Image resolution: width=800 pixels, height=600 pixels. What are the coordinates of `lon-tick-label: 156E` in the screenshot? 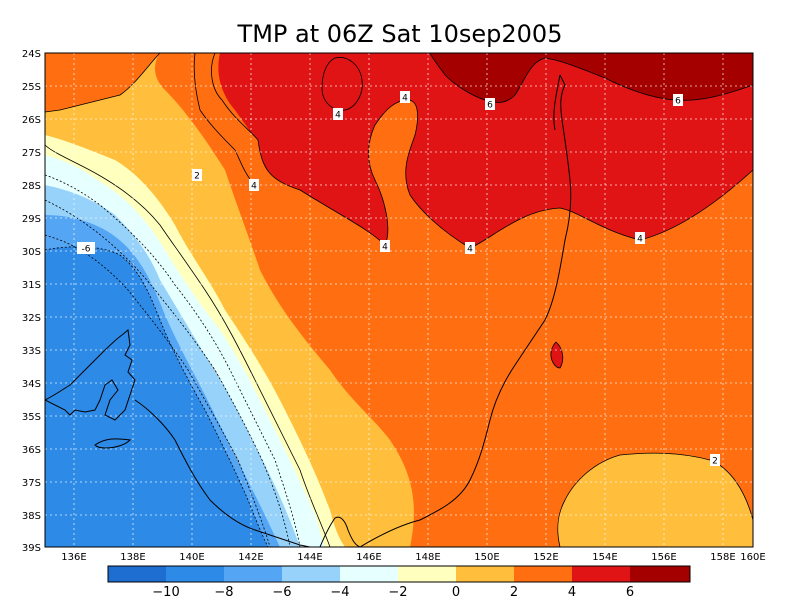 It's located at (663, 557).